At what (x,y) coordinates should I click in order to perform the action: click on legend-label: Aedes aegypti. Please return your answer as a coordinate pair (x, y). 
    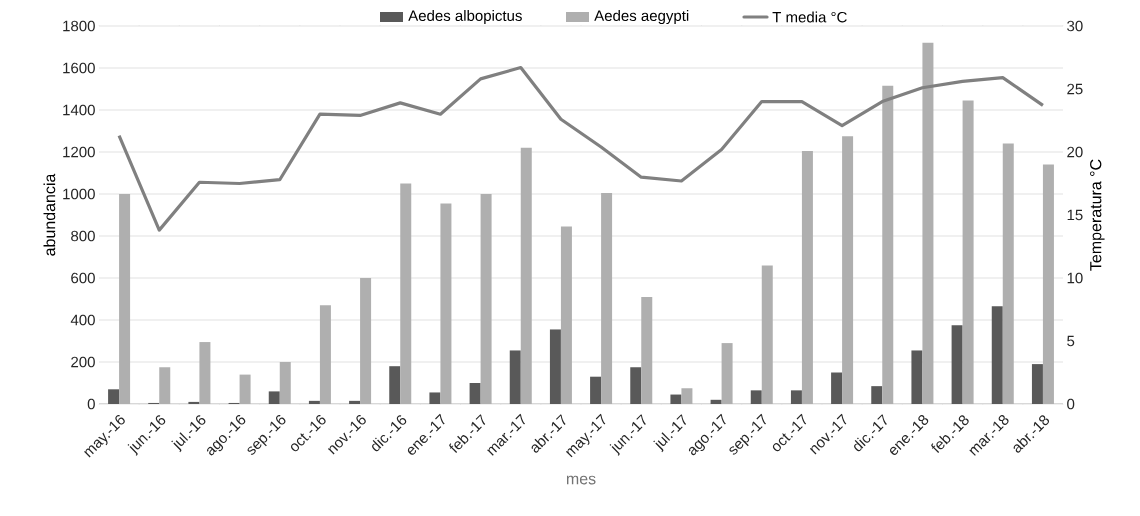
    Looking at the image, I should click on (641, 17).